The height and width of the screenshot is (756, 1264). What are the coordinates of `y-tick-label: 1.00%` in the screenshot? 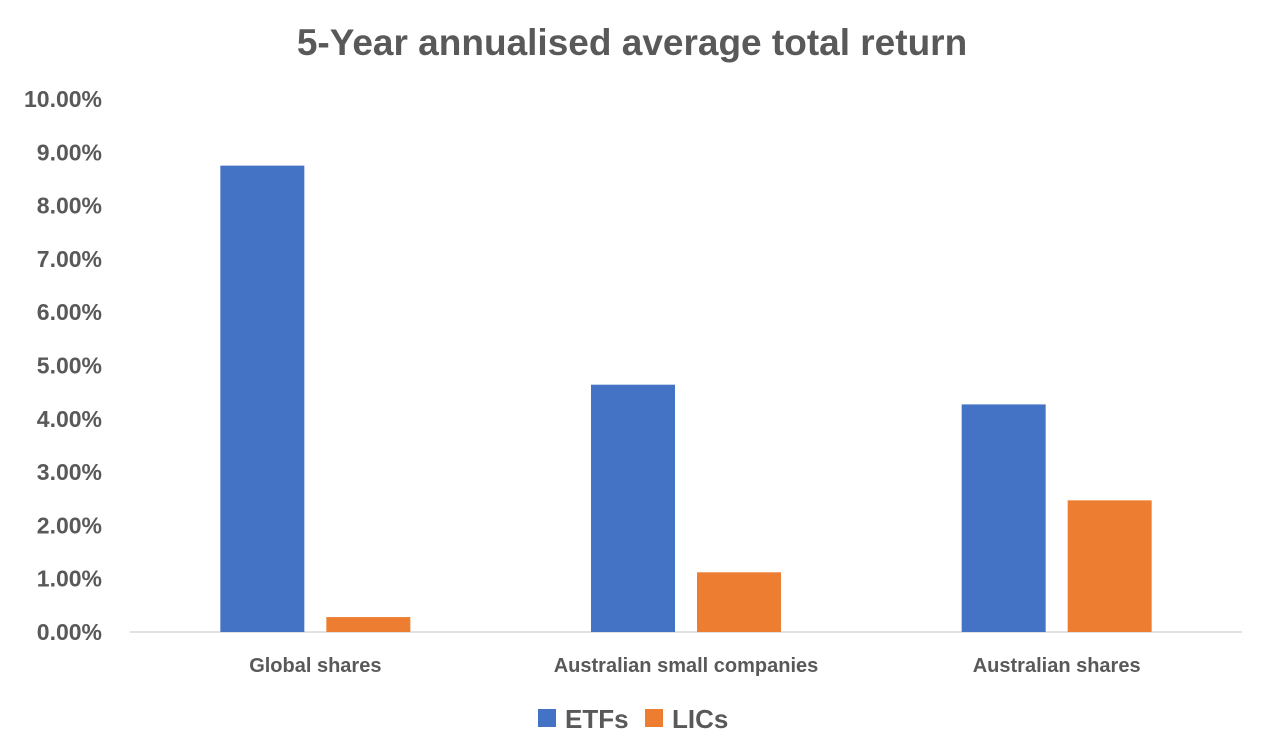 It's located at (69, 579).